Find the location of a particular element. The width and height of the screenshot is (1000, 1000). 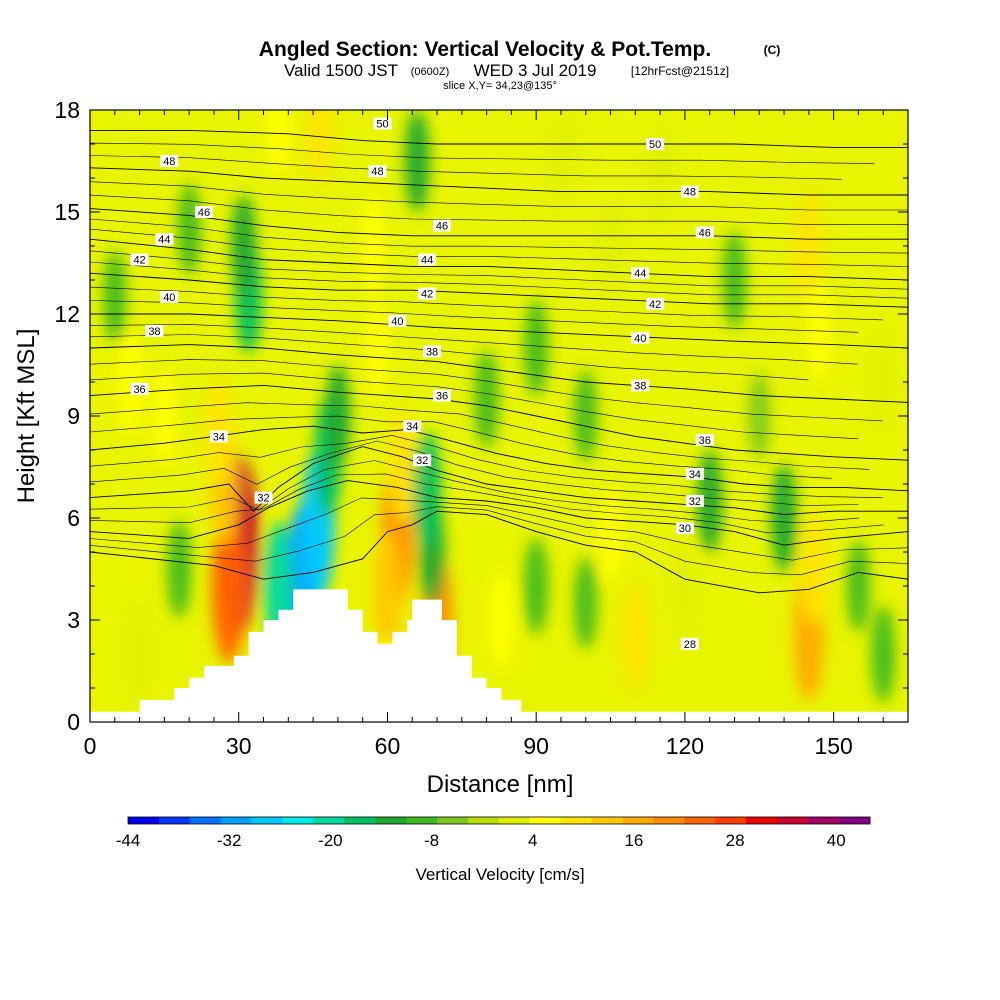

subtitle-zulu: (0600Z) is located at coordinates (430, 72).